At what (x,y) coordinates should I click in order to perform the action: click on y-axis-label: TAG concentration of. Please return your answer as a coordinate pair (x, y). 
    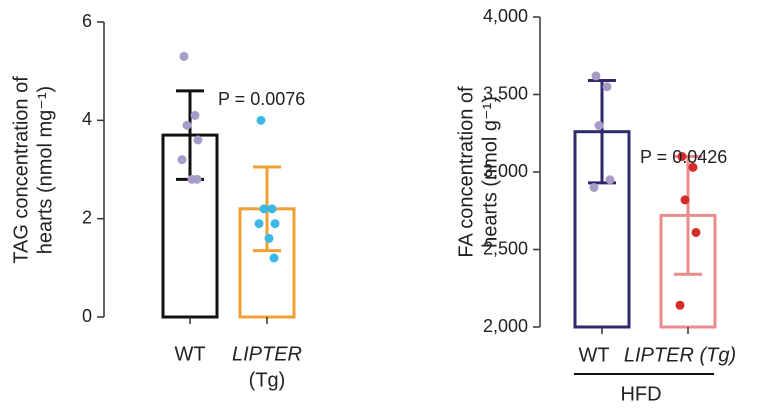
    Looking at the image, I should click on (21, 170).